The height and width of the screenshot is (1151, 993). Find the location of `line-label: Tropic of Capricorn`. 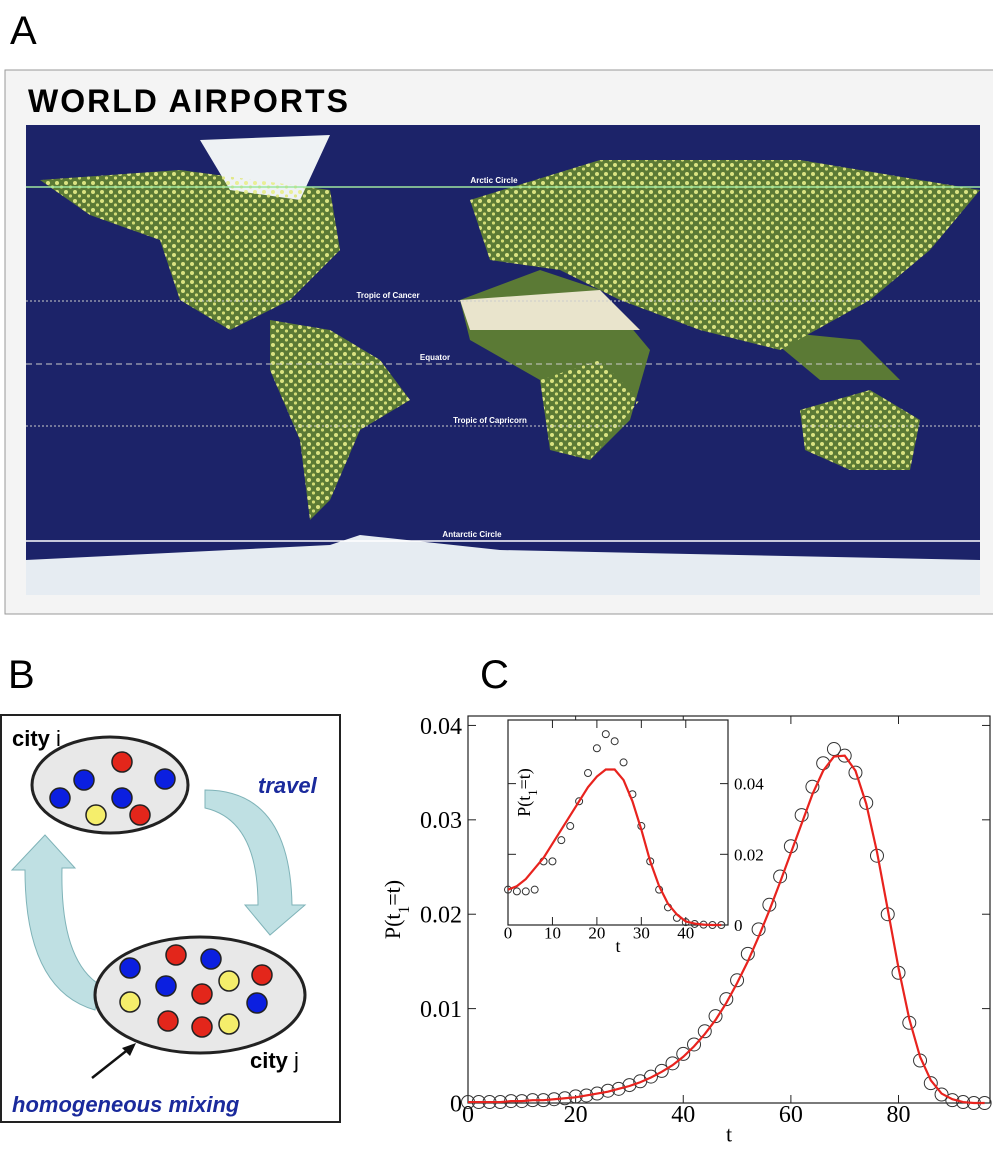

line-label: Tropic of Capricorn is located at coordinates (490, 420).